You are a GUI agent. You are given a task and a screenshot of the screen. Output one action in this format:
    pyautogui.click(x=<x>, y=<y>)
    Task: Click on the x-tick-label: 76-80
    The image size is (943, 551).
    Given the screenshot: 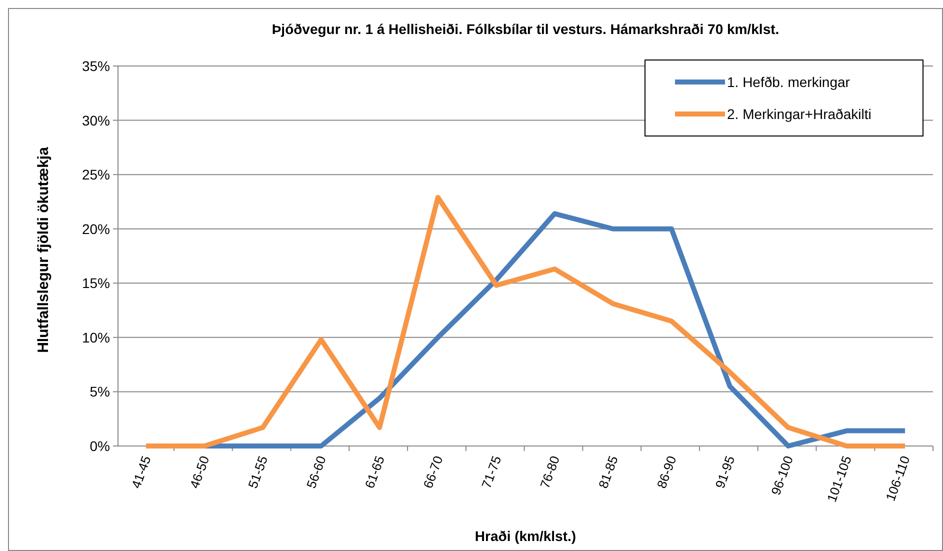 What is the action you would take?
    pyautogui.click(x=550, y=472)
    